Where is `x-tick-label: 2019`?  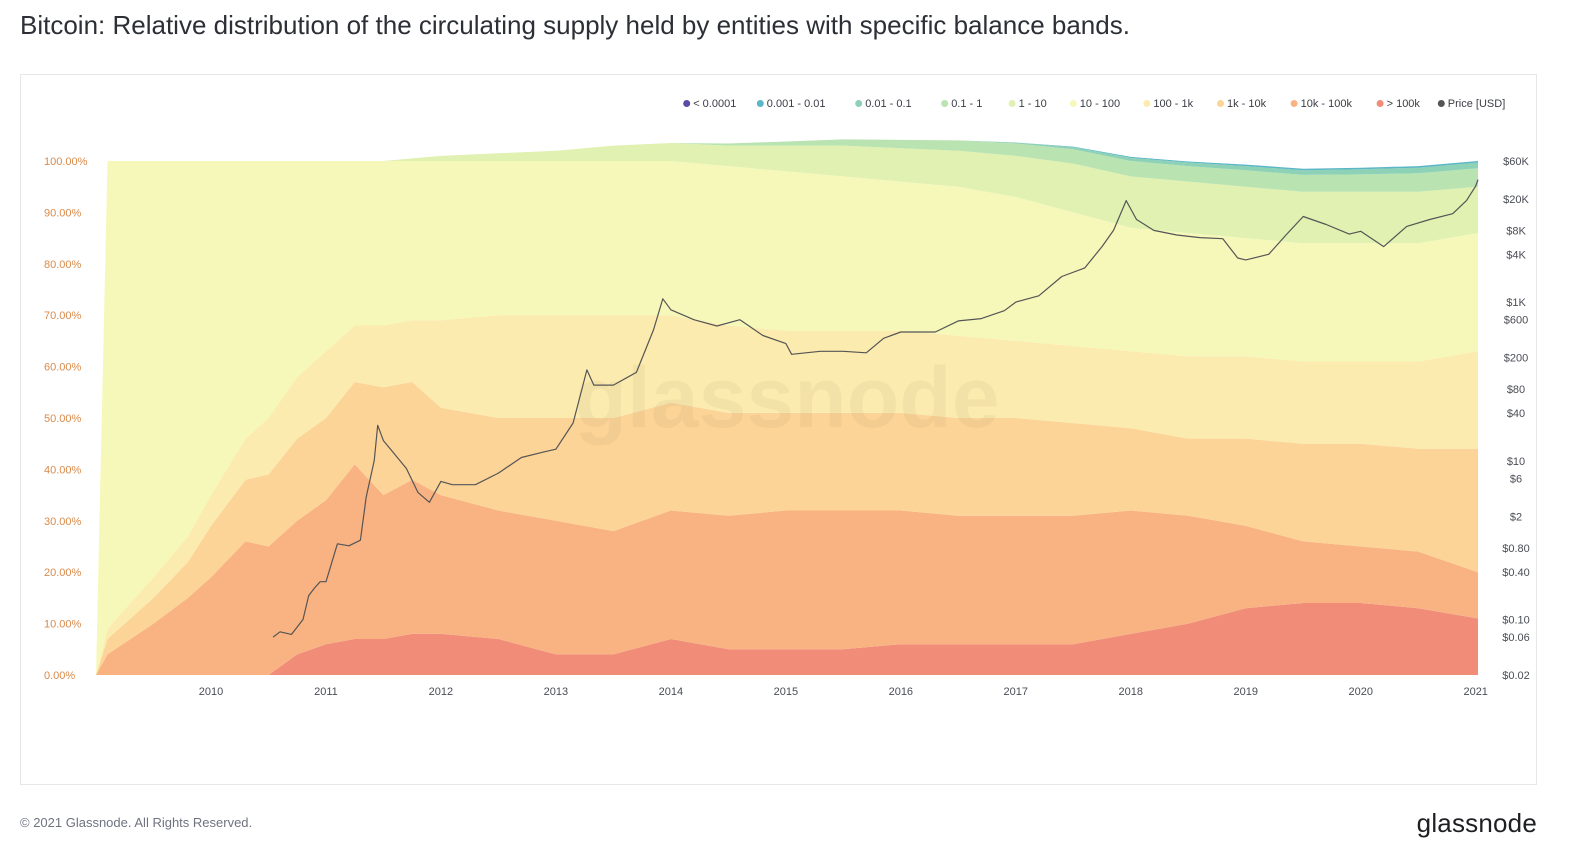
x-tick-label: 2019 is located at coordinates (1246, 692).